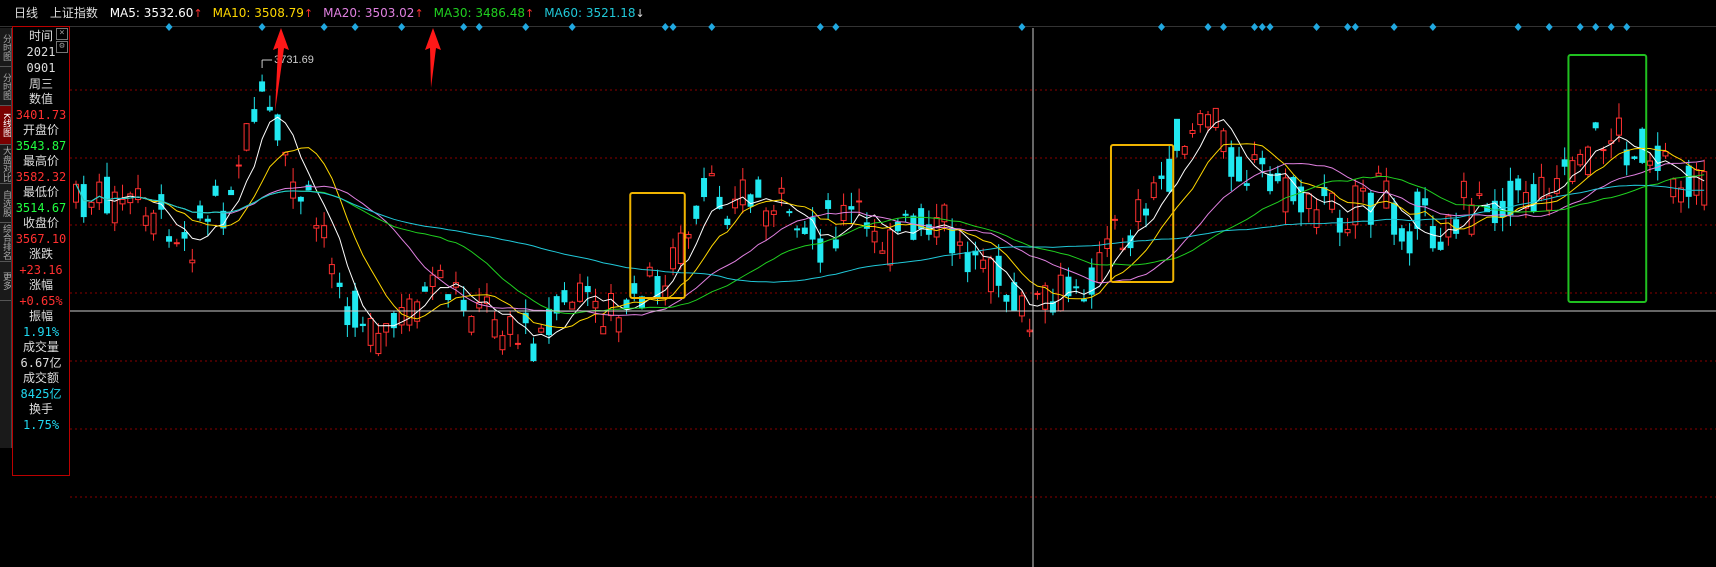  What do you see at coordinates (26, 13) in the screenshot?
I see `timeframe-label: 日线` at bounding box center [26, 13].